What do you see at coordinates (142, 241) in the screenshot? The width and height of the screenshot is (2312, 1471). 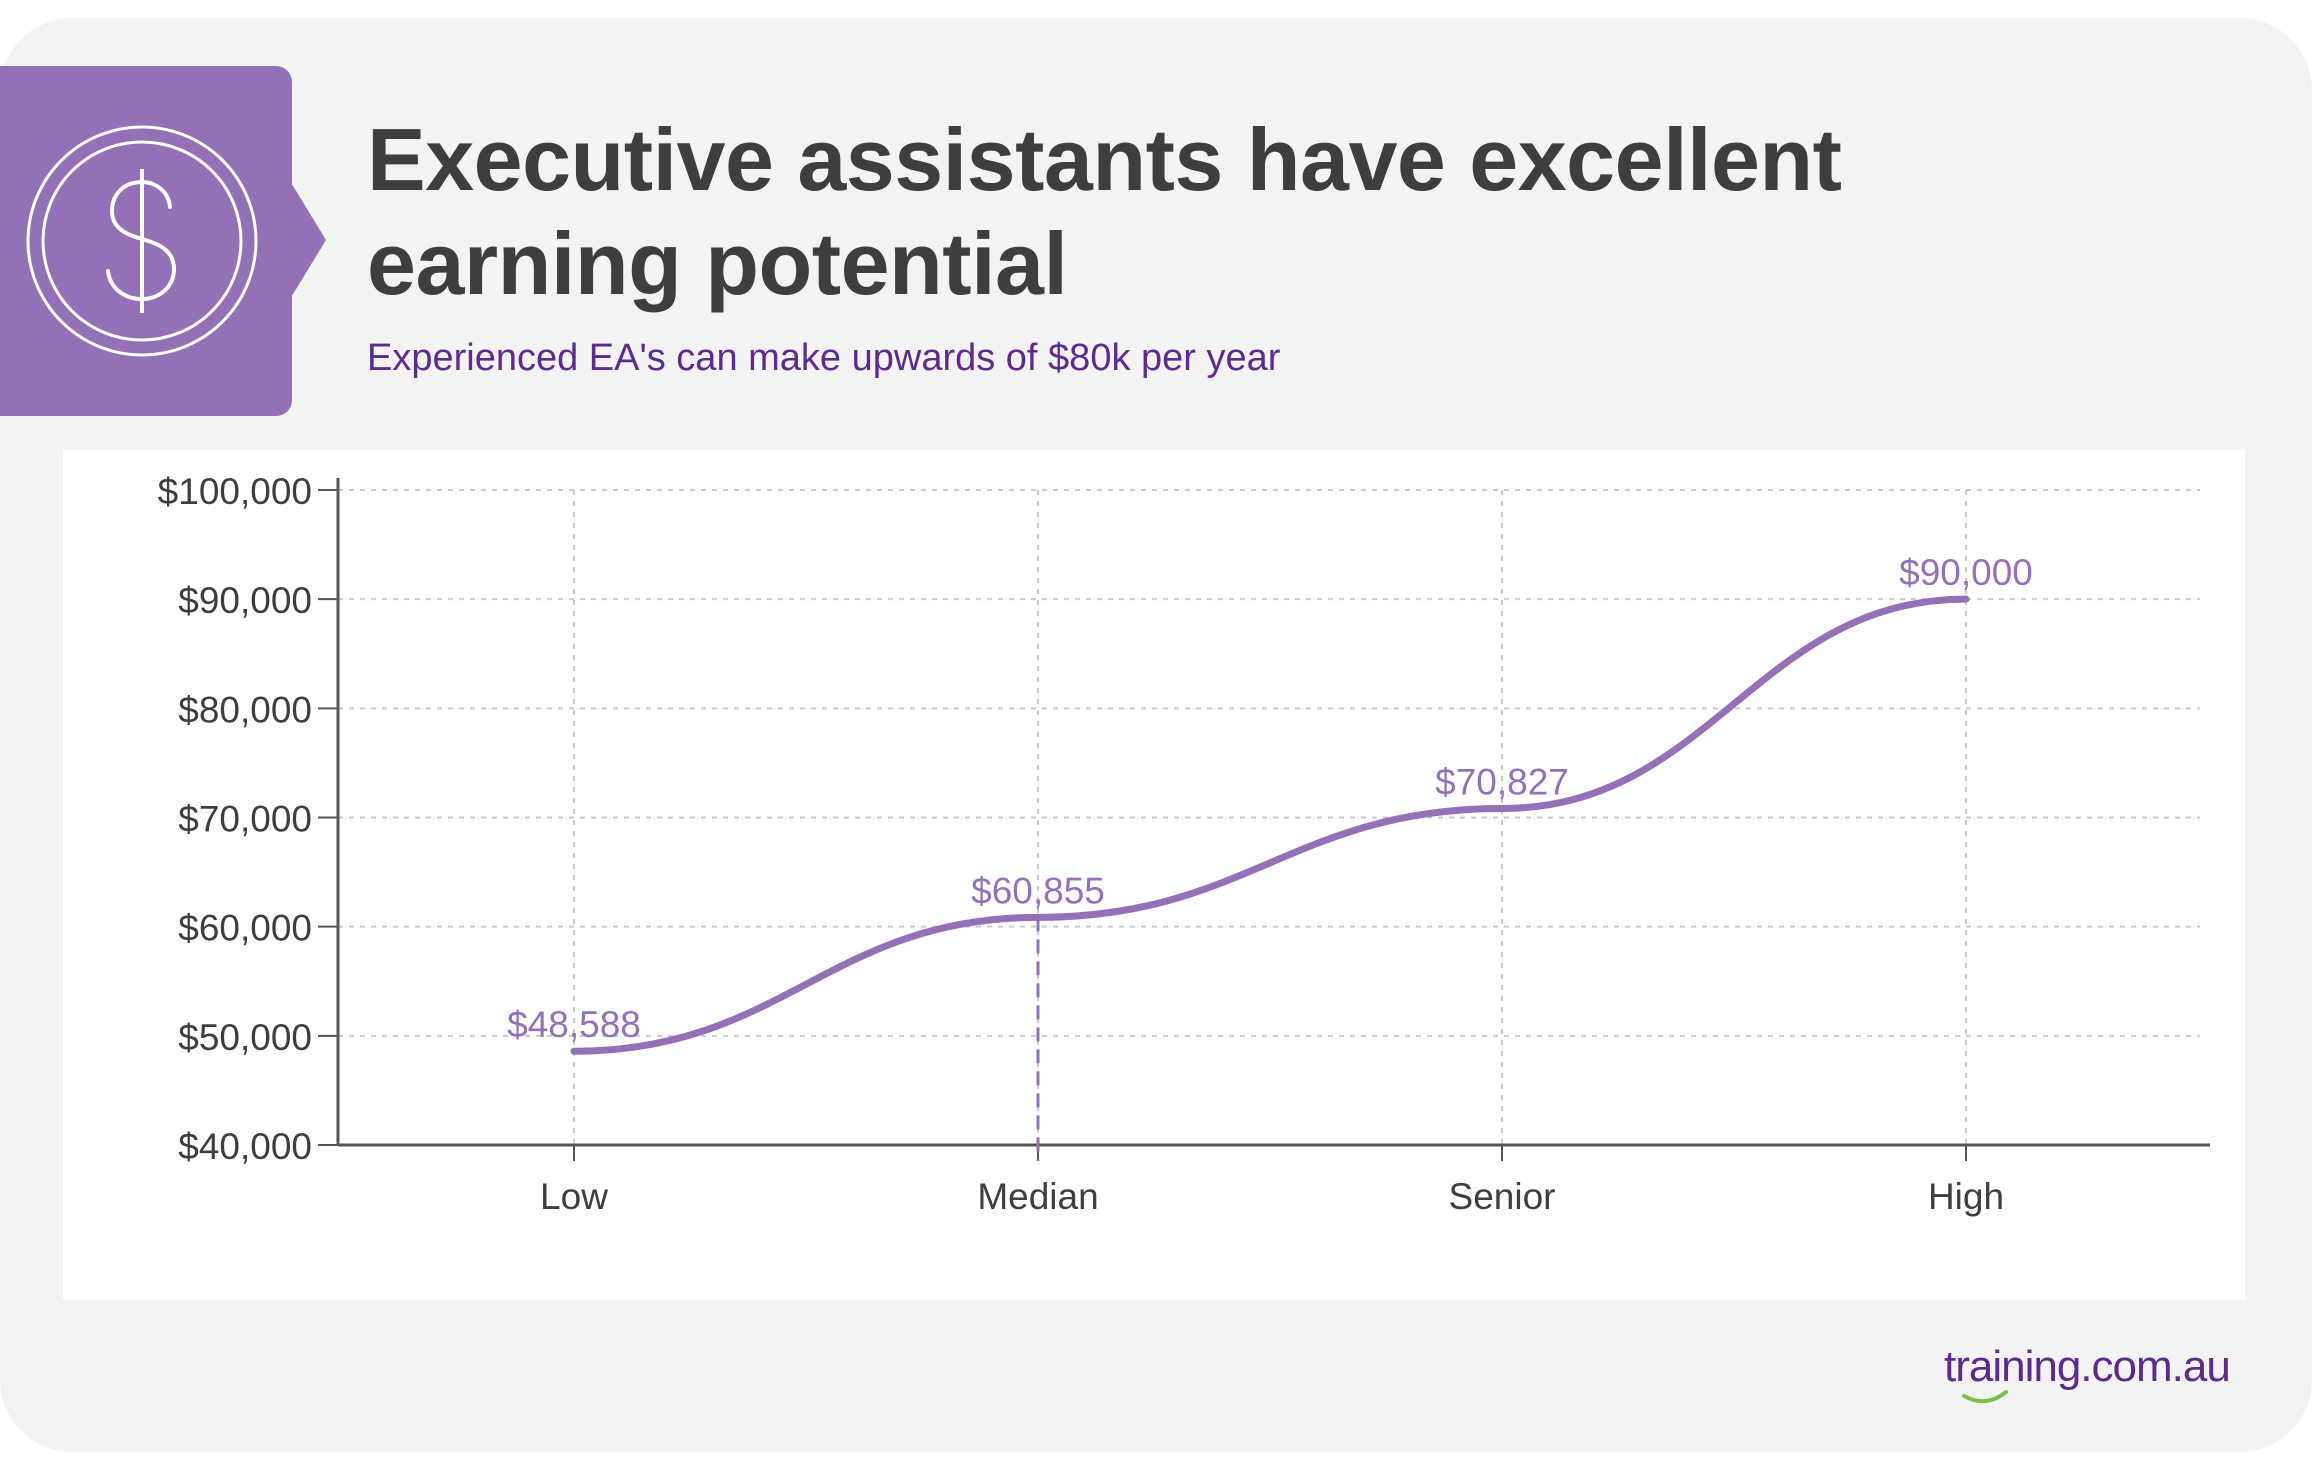 I see `dollar-coin-icon` at bounding box center [142, 241].